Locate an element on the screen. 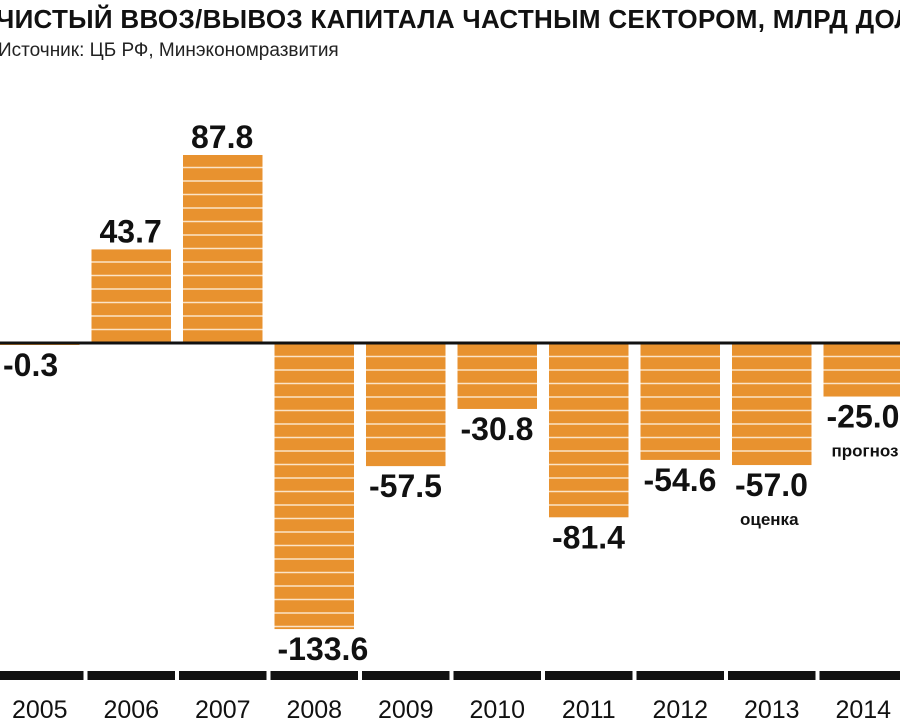 This screenshot has width=900, height=720. x-tick-label-2011: 2011 is located at coordinates (589, 708).